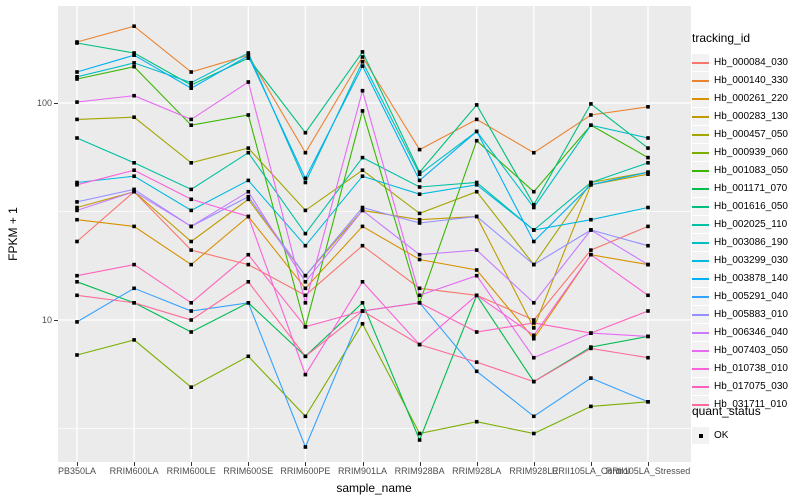 This screenshot has width=800, height=500. I want to click on legend-item-label: Hb_031711_010, so click(751, 404).